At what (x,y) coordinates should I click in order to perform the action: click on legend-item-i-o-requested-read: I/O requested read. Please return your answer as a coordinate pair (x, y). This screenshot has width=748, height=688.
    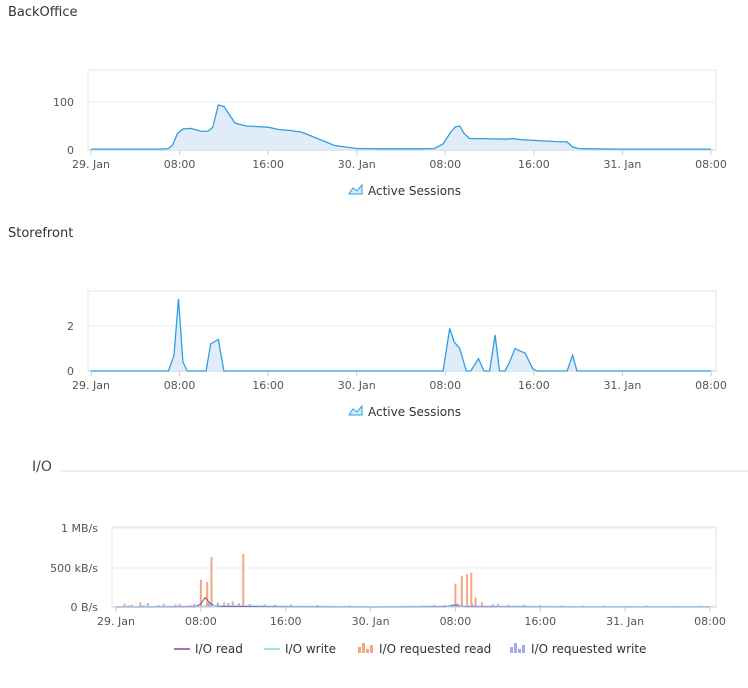
    Looking at the image, I should click on (424, 649).